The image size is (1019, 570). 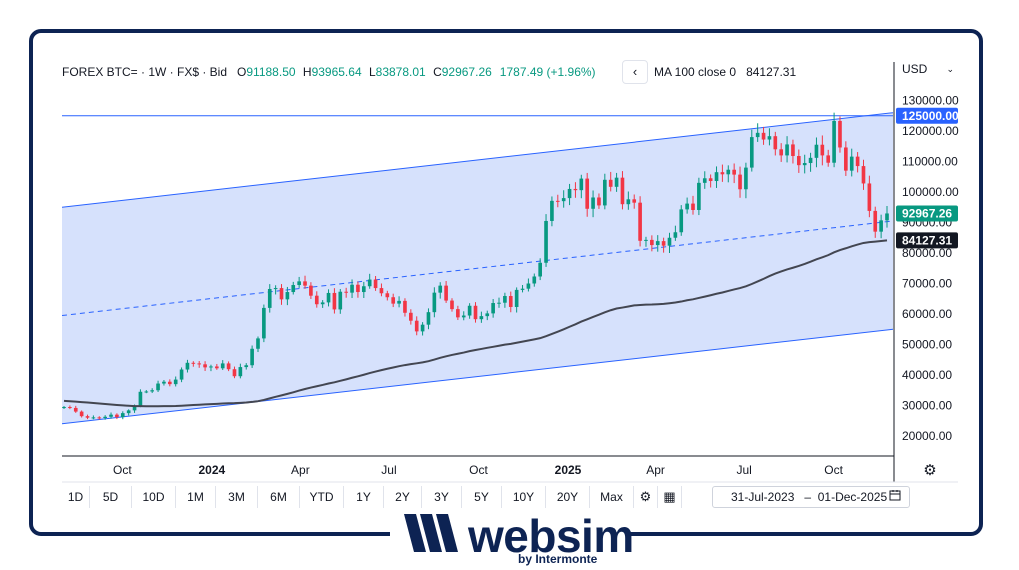 I want to click on websim-logo: websim by Intermonte, so click(x=512, y=539).